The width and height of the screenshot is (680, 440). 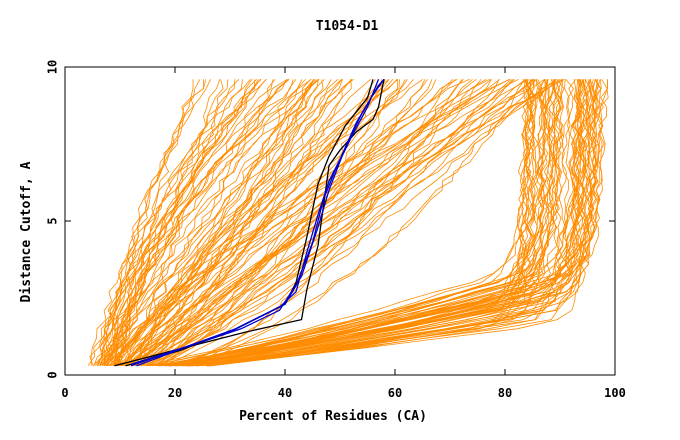 What do you see at coordinates (395, 393) in the screenshot?
I see `x-tick-label-3: 60` at bounding box center [395, 393].